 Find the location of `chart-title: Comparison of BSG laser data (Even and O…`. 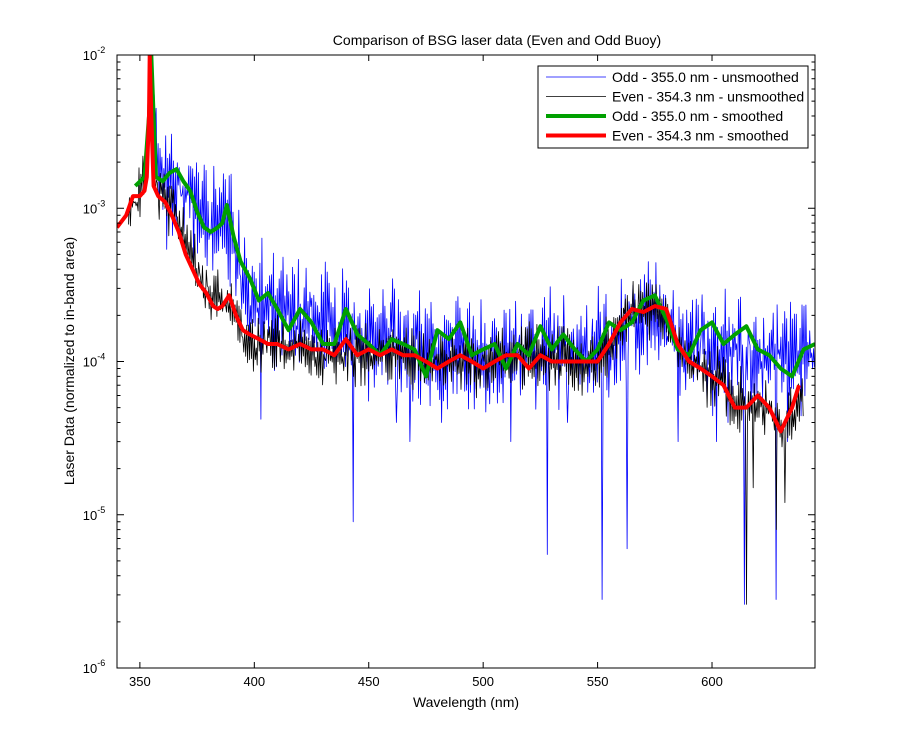

chart-title: Comparison of BSG laser data (Even and O… is located at coordinates (497, 40).